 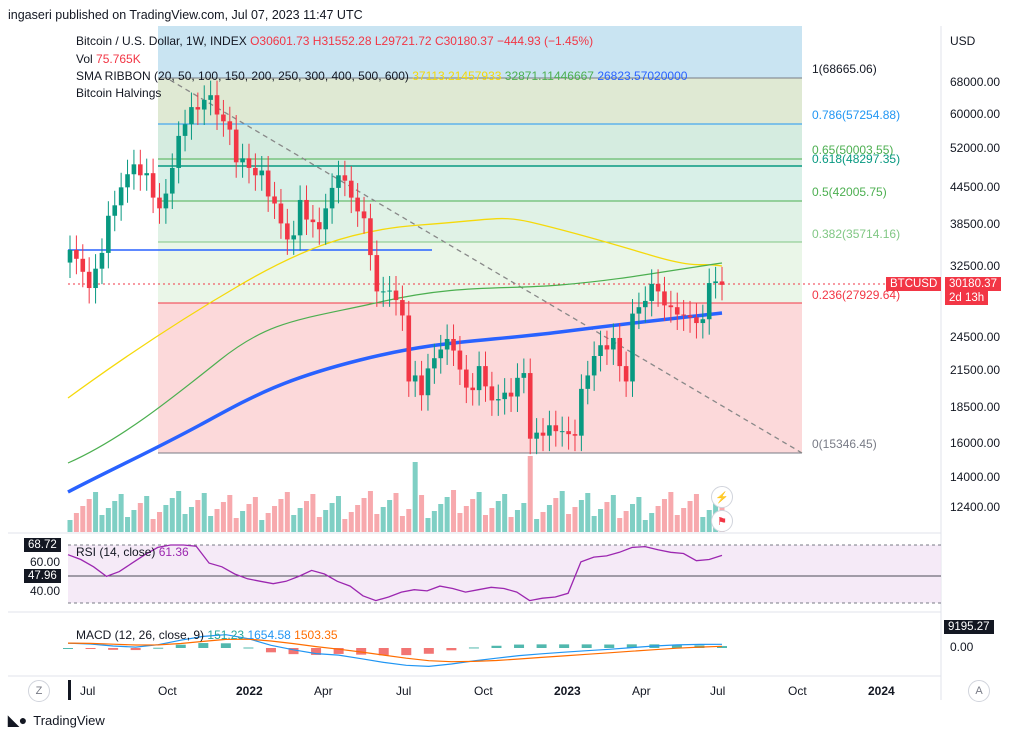 What do you see at coordinates (249, 691) in the screenshot?
I see `time-tick: 2022` at bounding box center [249, 691].